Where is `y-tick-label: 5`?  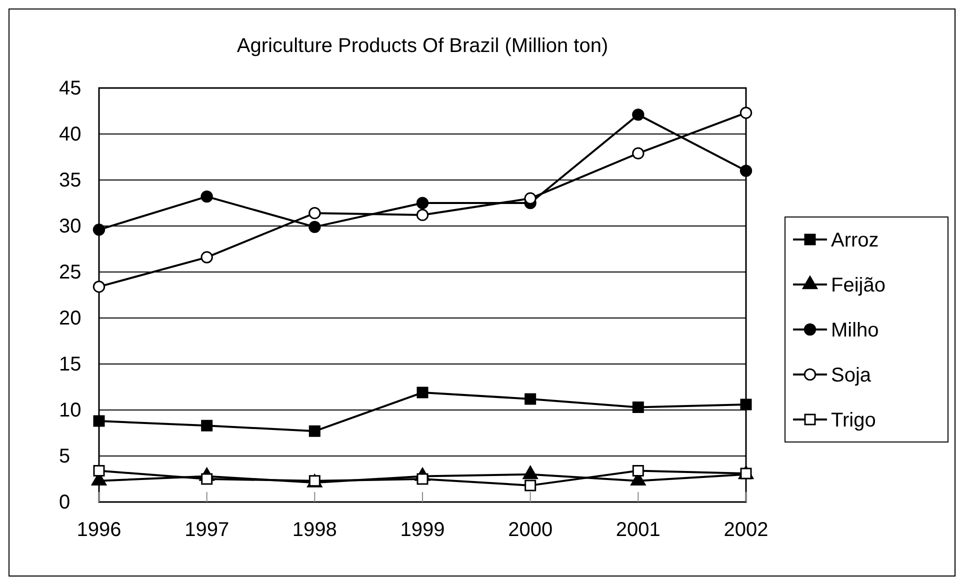 y-tick-label: 5 is located at coordinates (64, 456).